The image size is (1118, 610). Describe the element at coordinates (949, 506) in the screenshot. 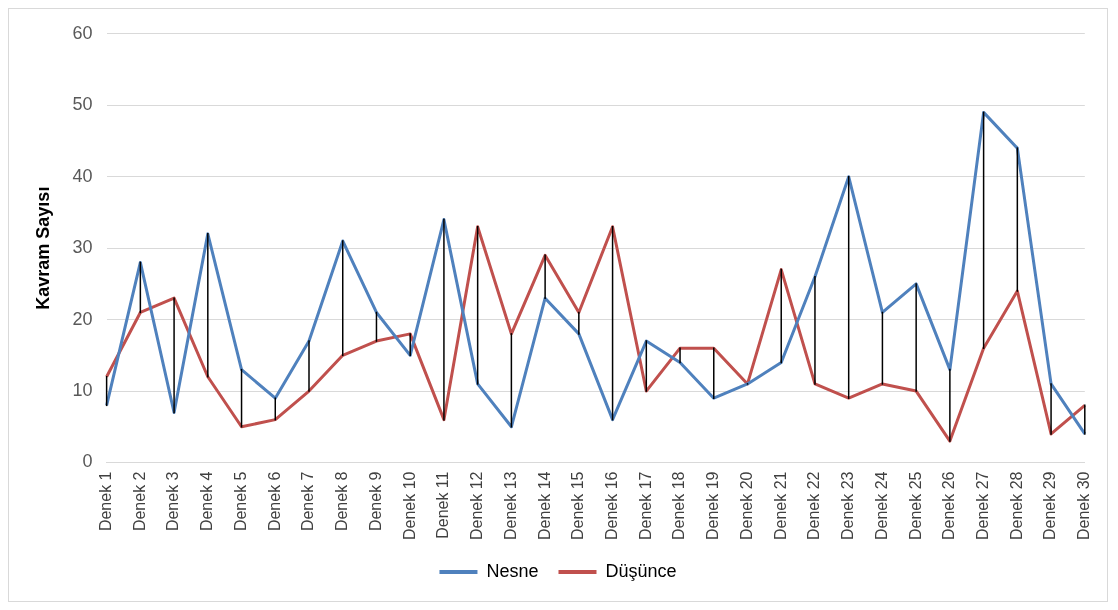

I see `x-tick-label: Denek 26` at that location.